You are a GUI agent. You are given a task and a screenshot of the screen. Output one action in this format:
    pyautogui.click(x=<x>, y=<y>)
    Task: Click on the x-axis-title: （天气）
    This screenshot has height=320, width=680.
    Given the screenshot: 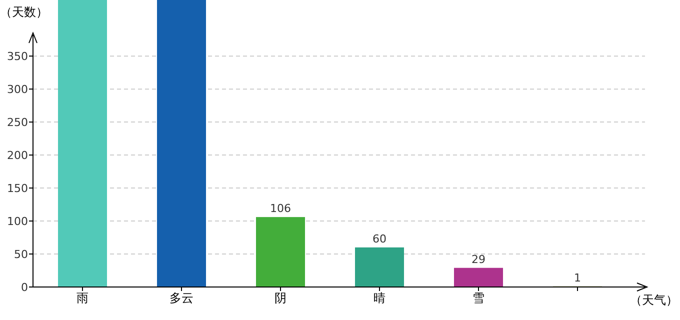 What is the action you would take?
    pyautogui.click(x=654, y=300)
    